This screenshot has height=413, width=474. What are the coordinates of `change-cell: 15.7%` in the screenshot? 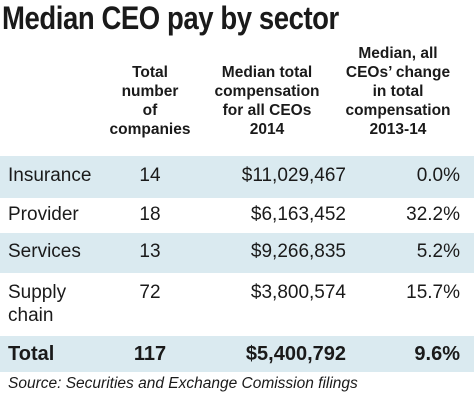 It's located at (433, 292).